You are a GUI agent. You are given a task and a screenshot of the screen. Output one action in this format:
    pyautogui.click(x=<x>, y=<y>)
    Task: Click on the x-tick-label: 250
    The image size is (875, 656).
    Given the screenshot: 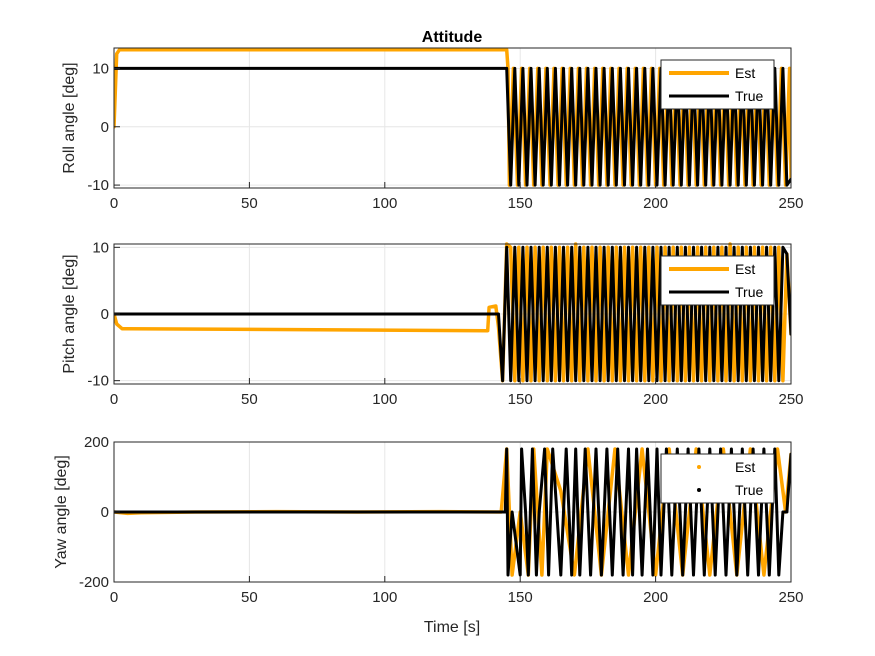 What is the action you would take?
    pyautogui.click(x=790, y=399)
    